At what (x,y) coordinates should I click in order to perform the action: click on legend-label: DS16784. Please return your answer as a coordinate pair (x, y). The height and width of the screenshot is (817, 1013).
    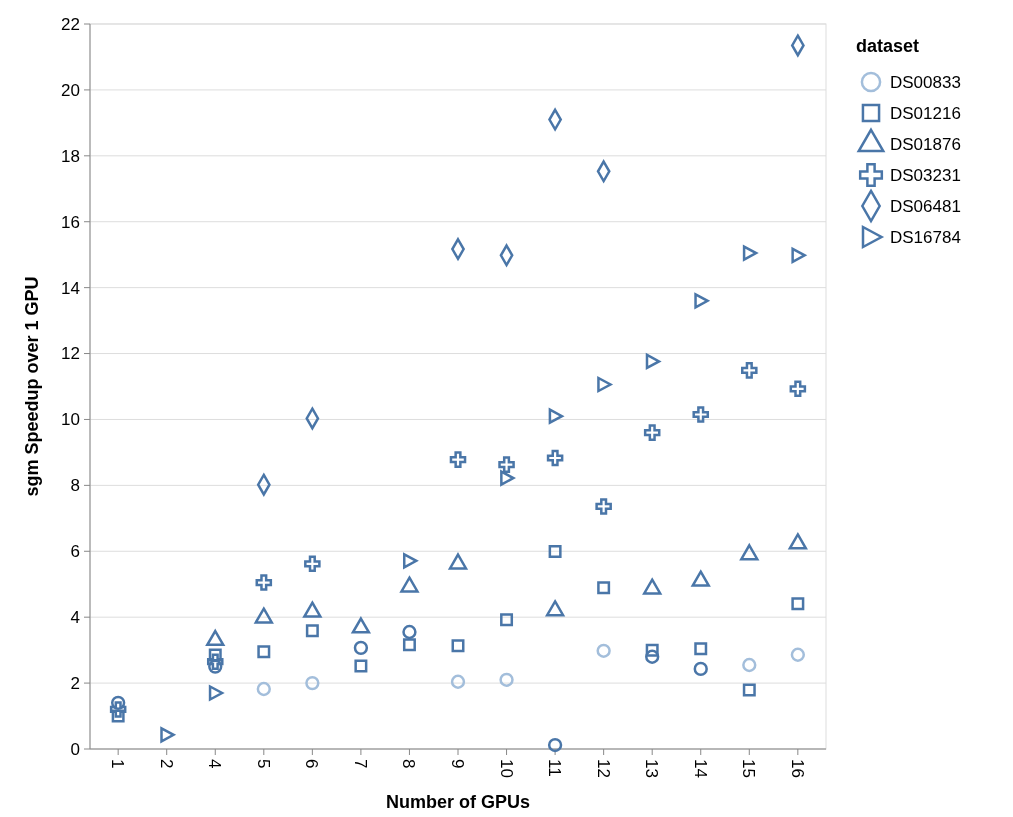
    Looking at the image, I should click on (925, 237).